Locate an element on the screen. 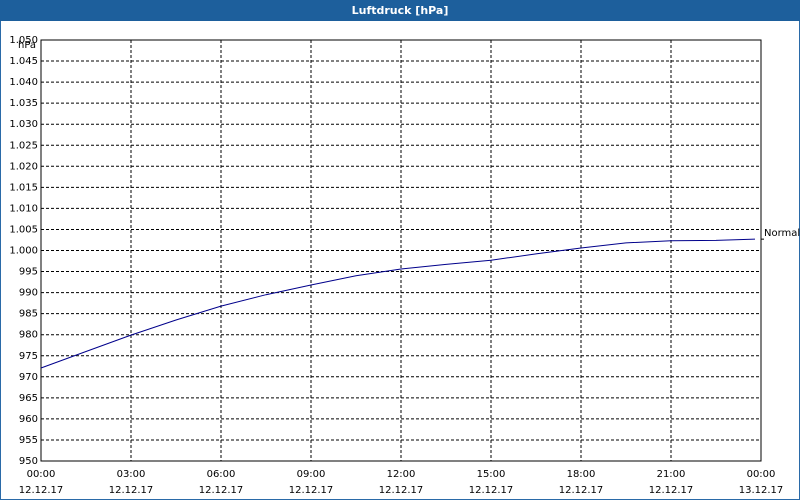 This screenshot has width=800, height=500. y-tick-label: 1.040 is located at coordinates (23, 82).